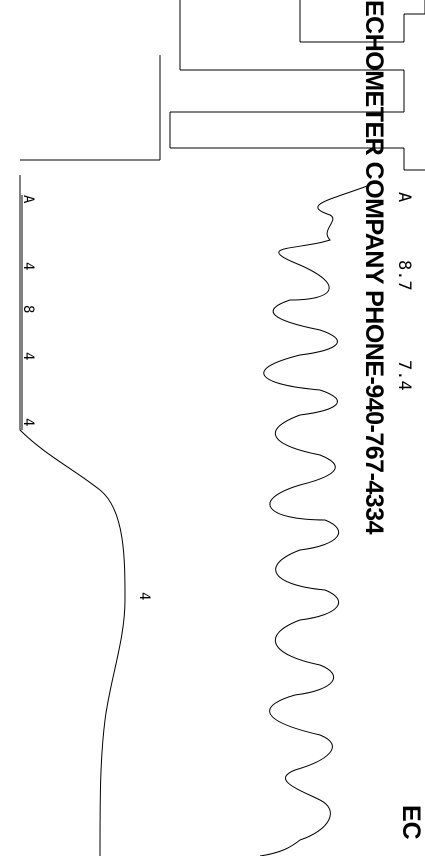  Describe the element at coordinates (404, 275) in the screenshot. I see `reading-value-1: 8.7` at that location.